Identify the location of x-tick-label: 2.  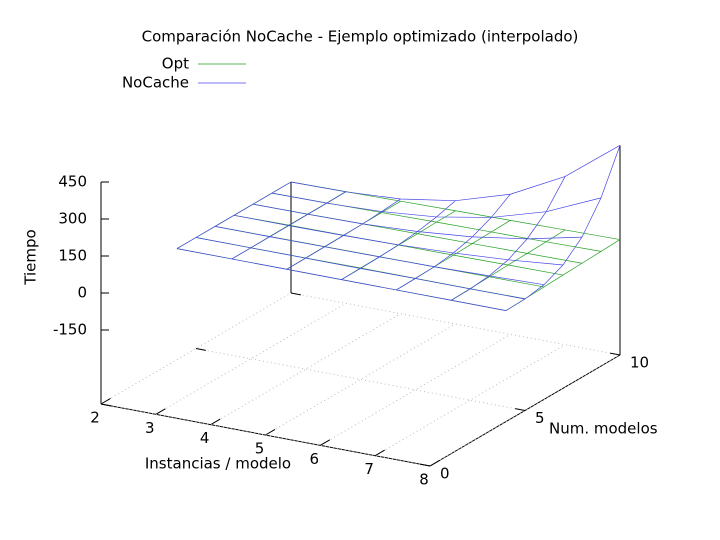
(95, 418).